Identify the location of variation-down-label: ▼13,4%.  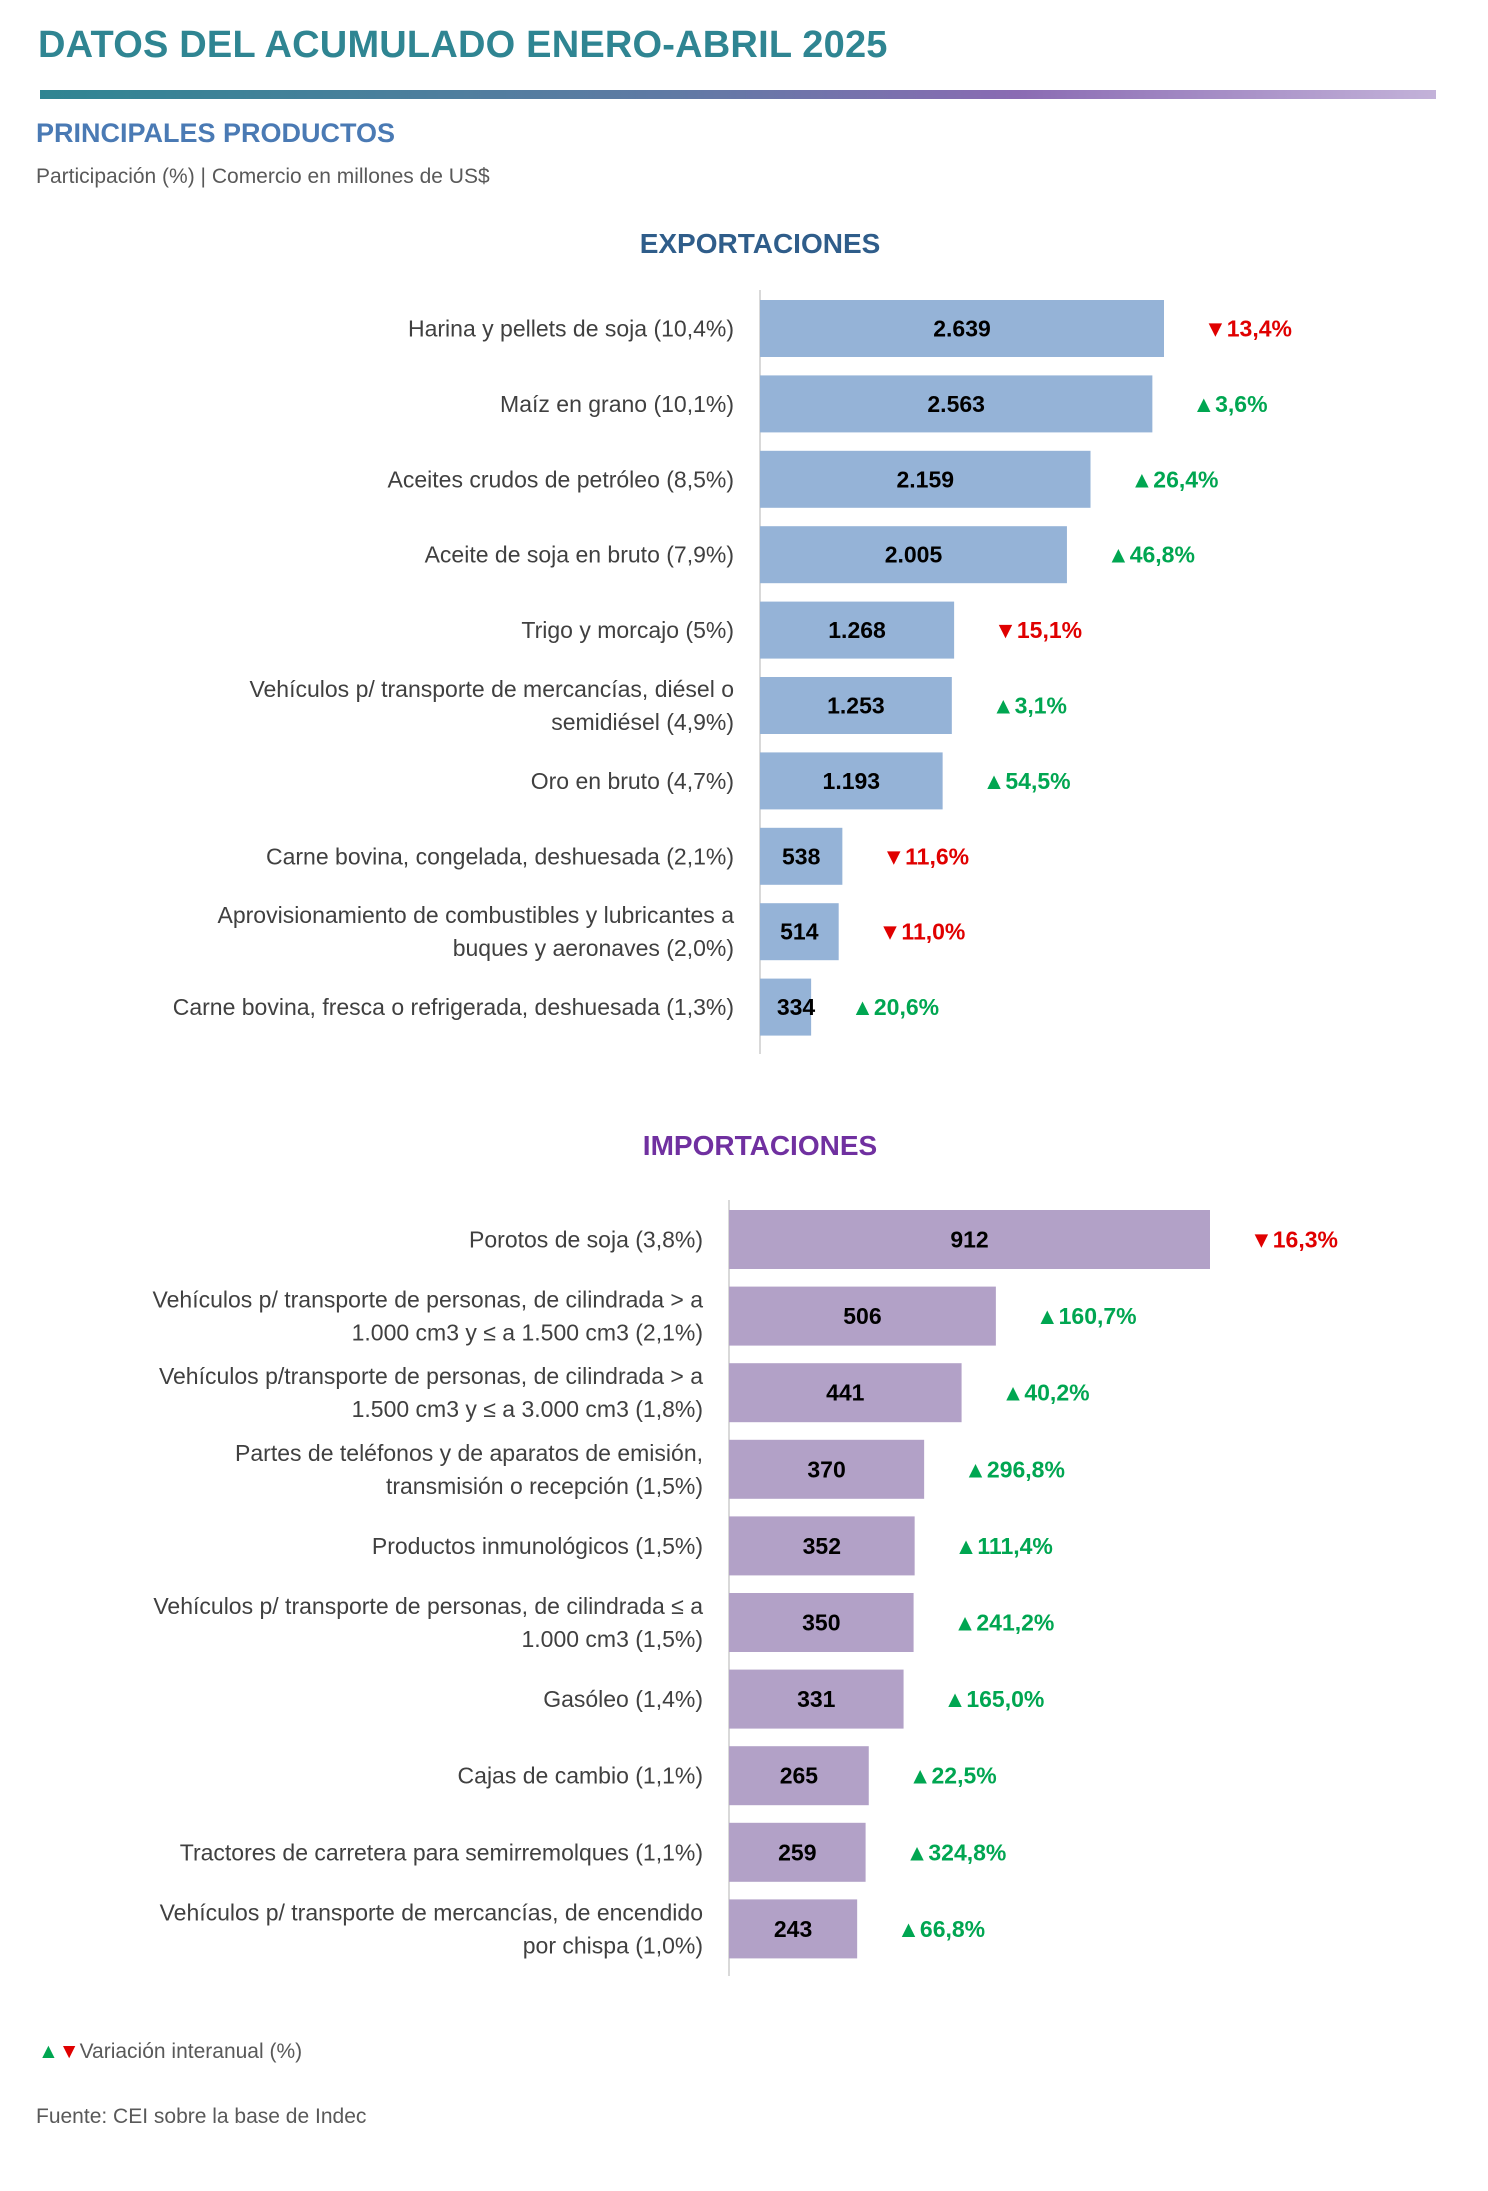
(1248, 329).